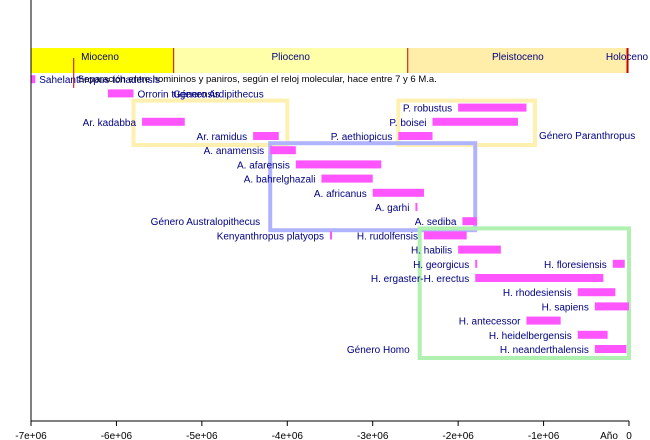 The image size is (650, 440). What do you see at coordinates (206, 222) in the screenshot?
I see `genus-box-label: Género Australopithecus` at bounding box center [206, 222].